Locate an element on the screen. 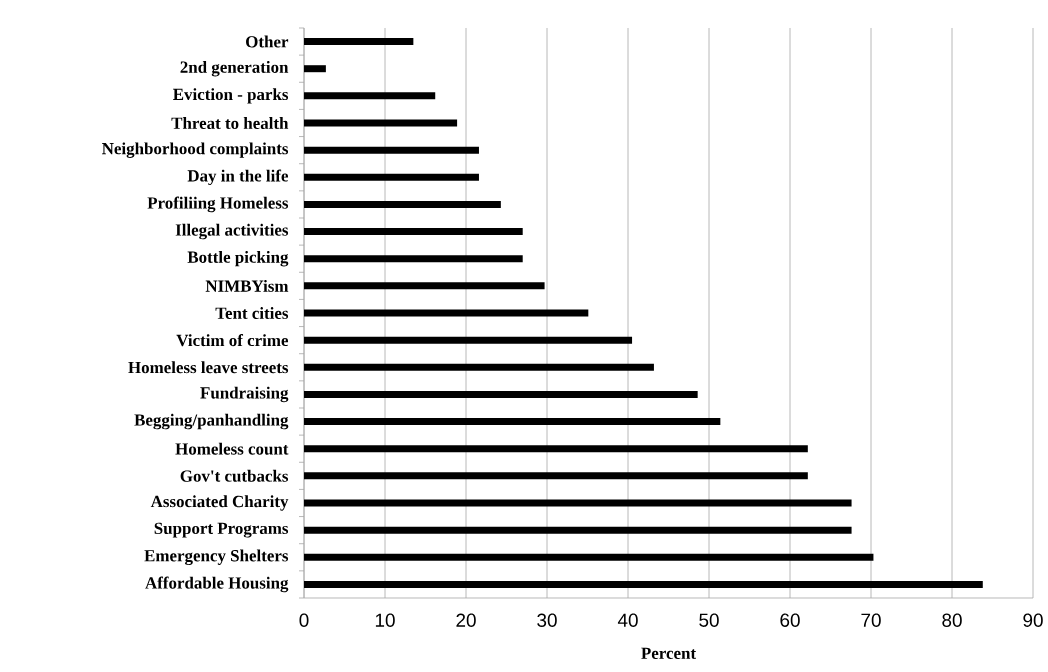 The image size is (1048, 672). x-tick-label: 50 is located at coordinates (709, 620).